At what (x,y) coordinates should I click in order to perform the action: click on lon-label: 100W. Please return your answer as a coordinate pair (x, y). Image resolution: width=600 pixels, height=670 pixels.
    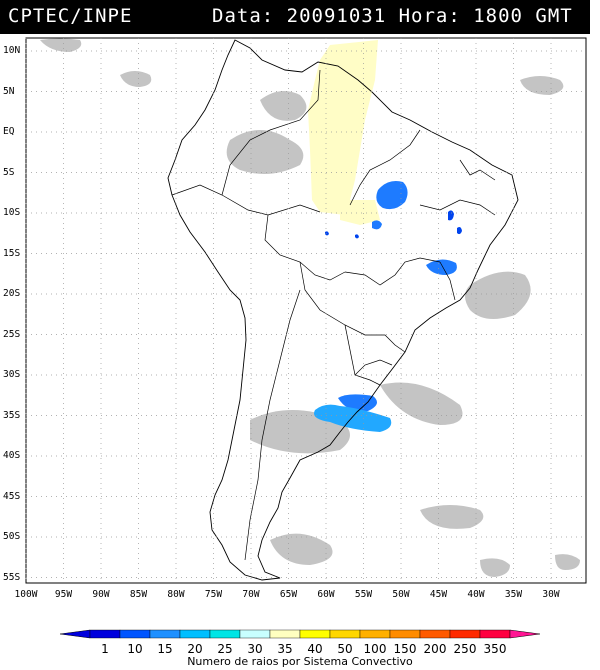
    Looking at the image, I should click on (26, 594).